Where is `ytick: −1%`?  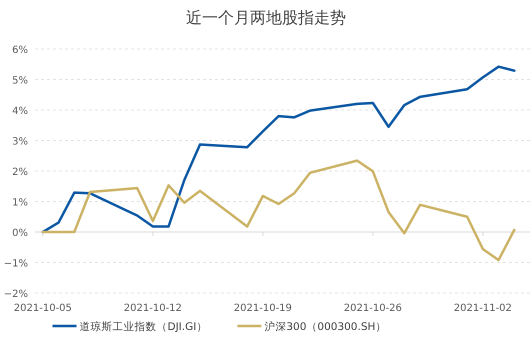
ytick: −1% is located at coordinates (16, 264).